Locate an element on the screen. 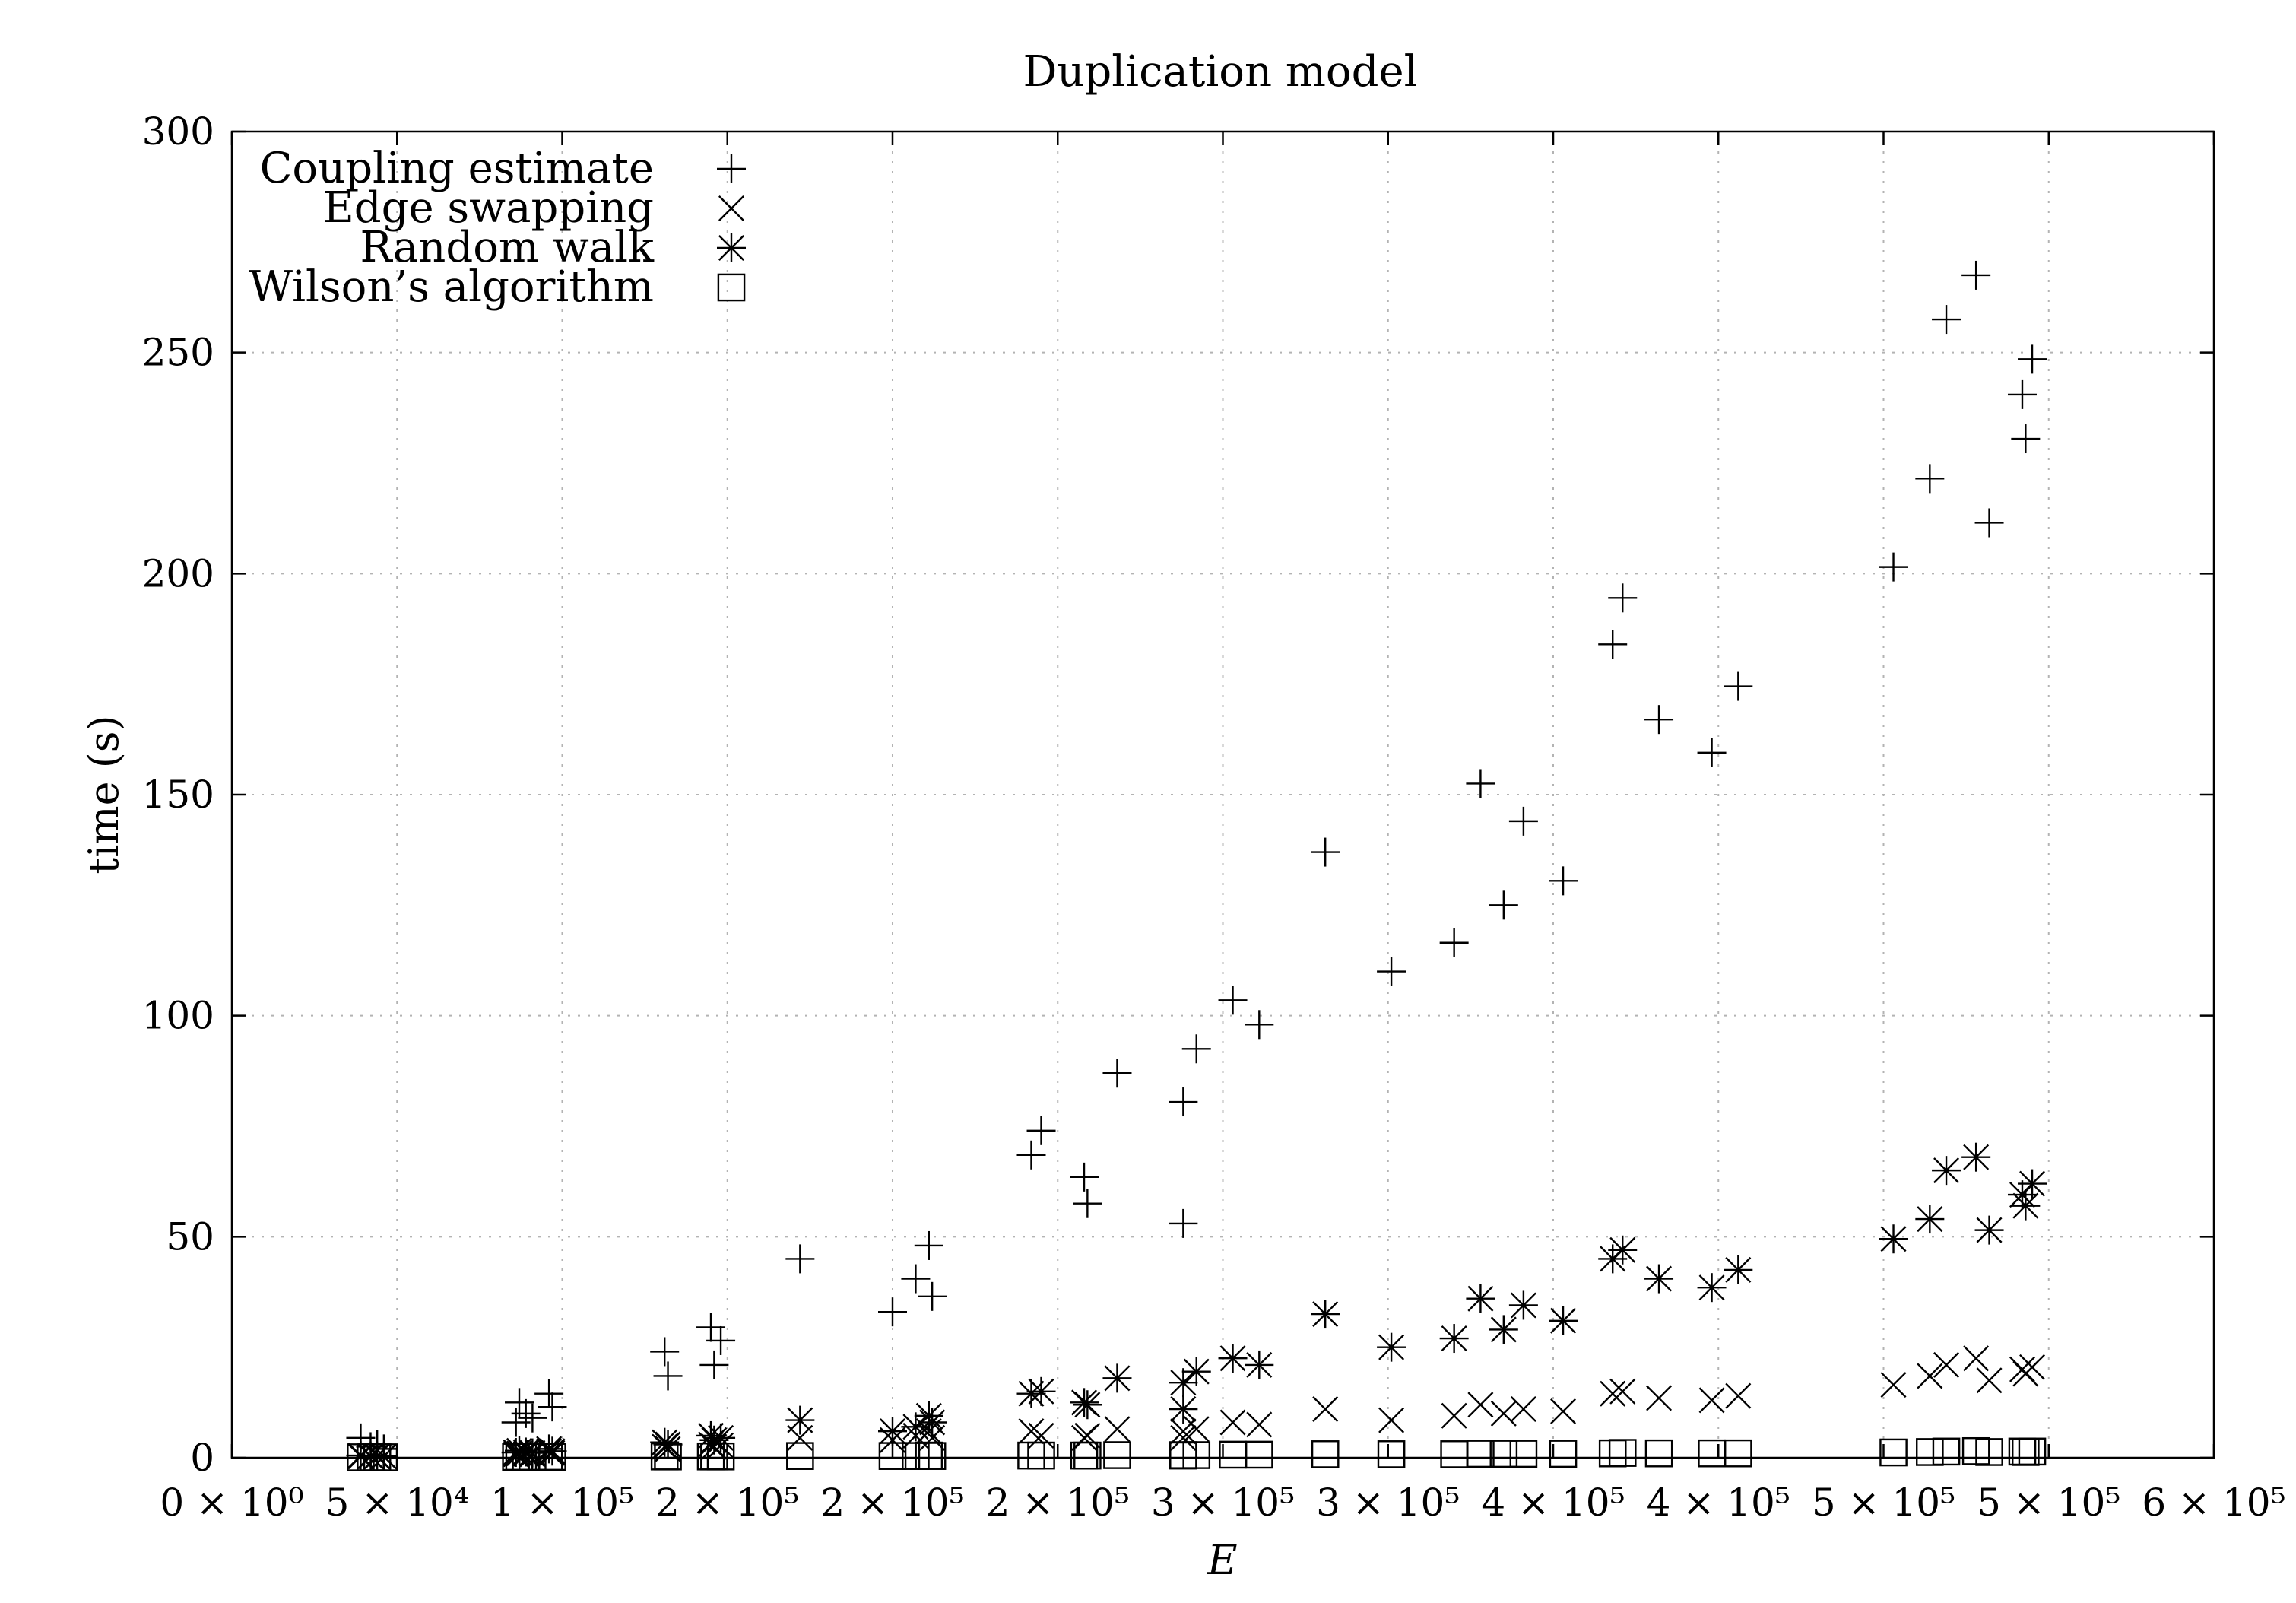  x-tick-label: 6 × 10⁵ is located at coordinates (2213, 1503).